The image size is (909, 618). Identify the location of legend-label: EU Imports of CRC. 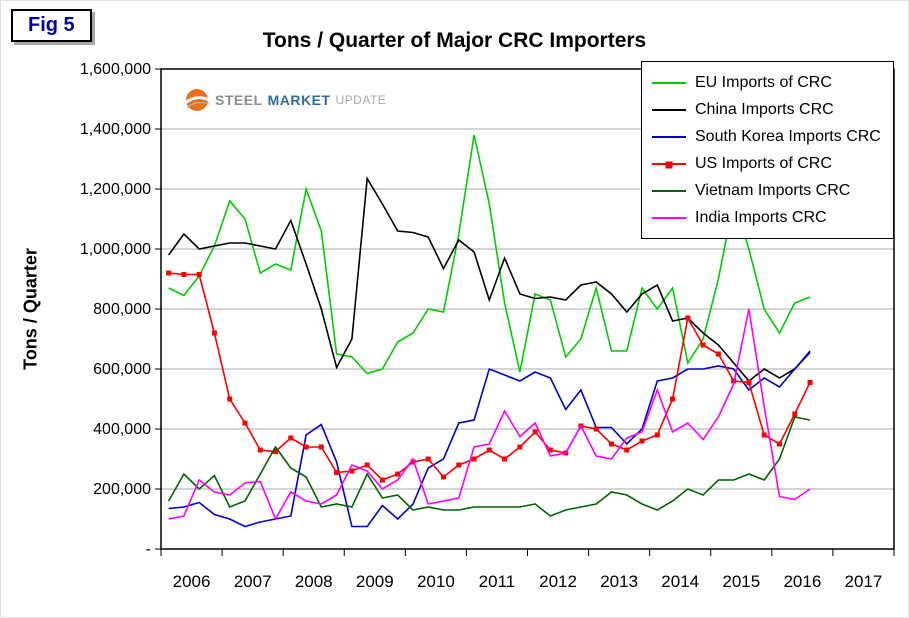
(763, 82).